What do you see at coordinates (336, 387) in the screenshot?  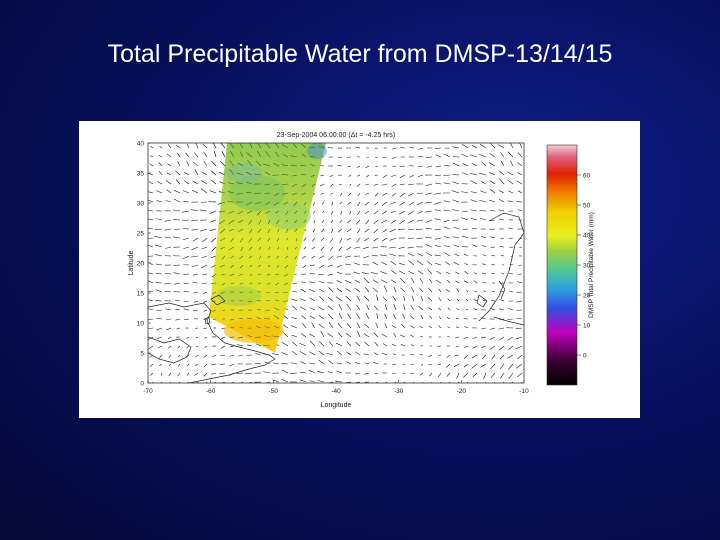 I see `x-axis-ticks: -70 -60 -50 -40 -30 -20 -10` at bounding box center [336, 387].